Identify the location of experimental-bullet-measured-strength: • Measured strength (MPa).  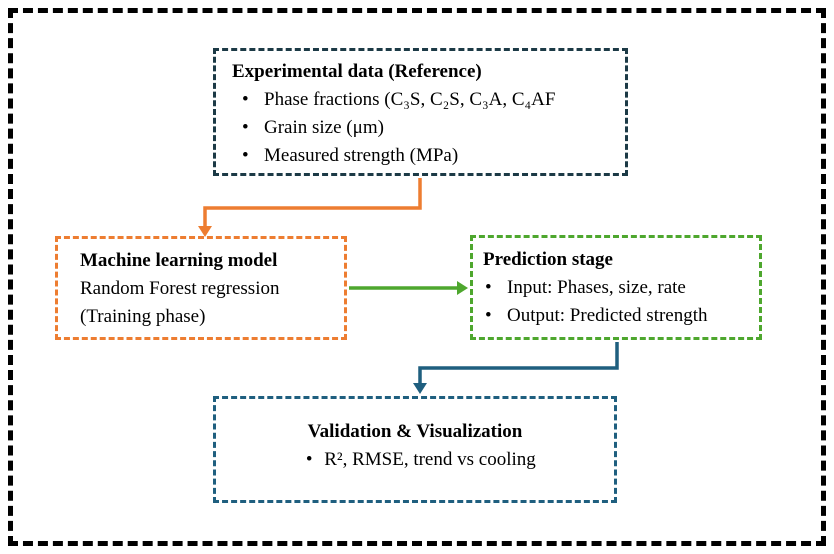
(425, 156).